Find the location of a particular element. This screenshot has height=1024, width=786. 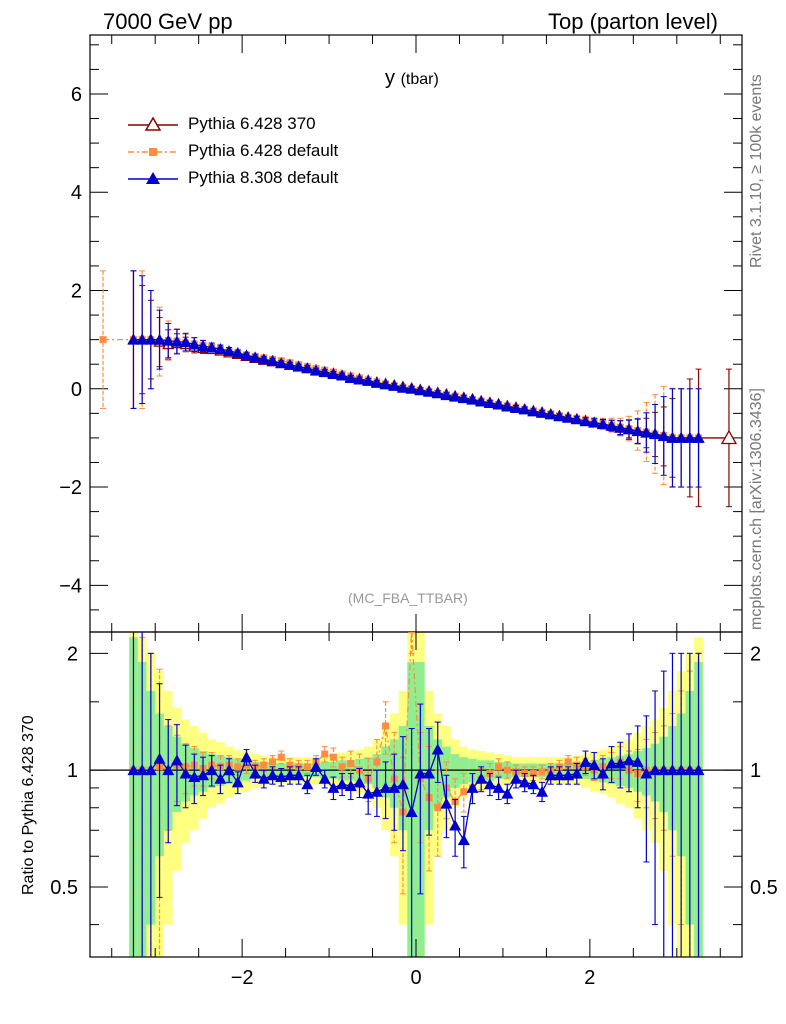

main-ytick-label: −2 is located at coordinates (70, 488).